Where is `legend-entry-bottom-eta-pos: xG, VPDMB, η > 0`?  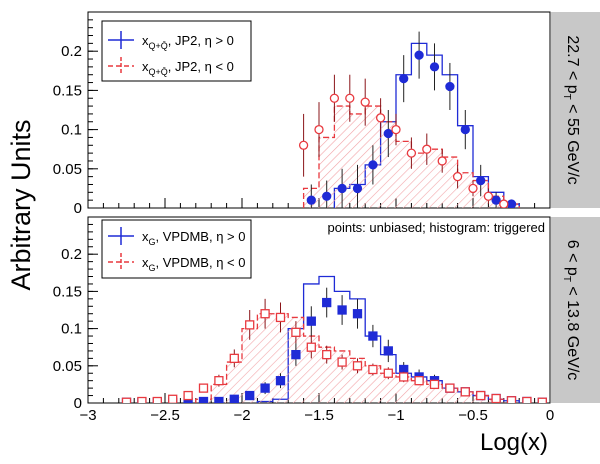
legend-entry-bottom-eta-pos: xG, VPDMB, η > 0 is located at coordinates (176, 237).